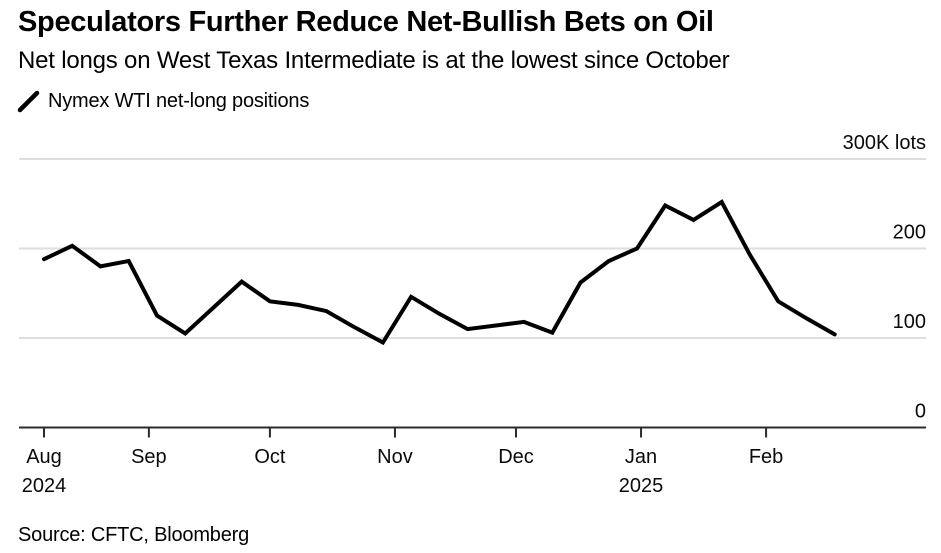 The image size is (941, 553). What do you see at coordinates (44, 486) in the screenshot?
I see `year-label: 2024` at bounding box center [44, 486].